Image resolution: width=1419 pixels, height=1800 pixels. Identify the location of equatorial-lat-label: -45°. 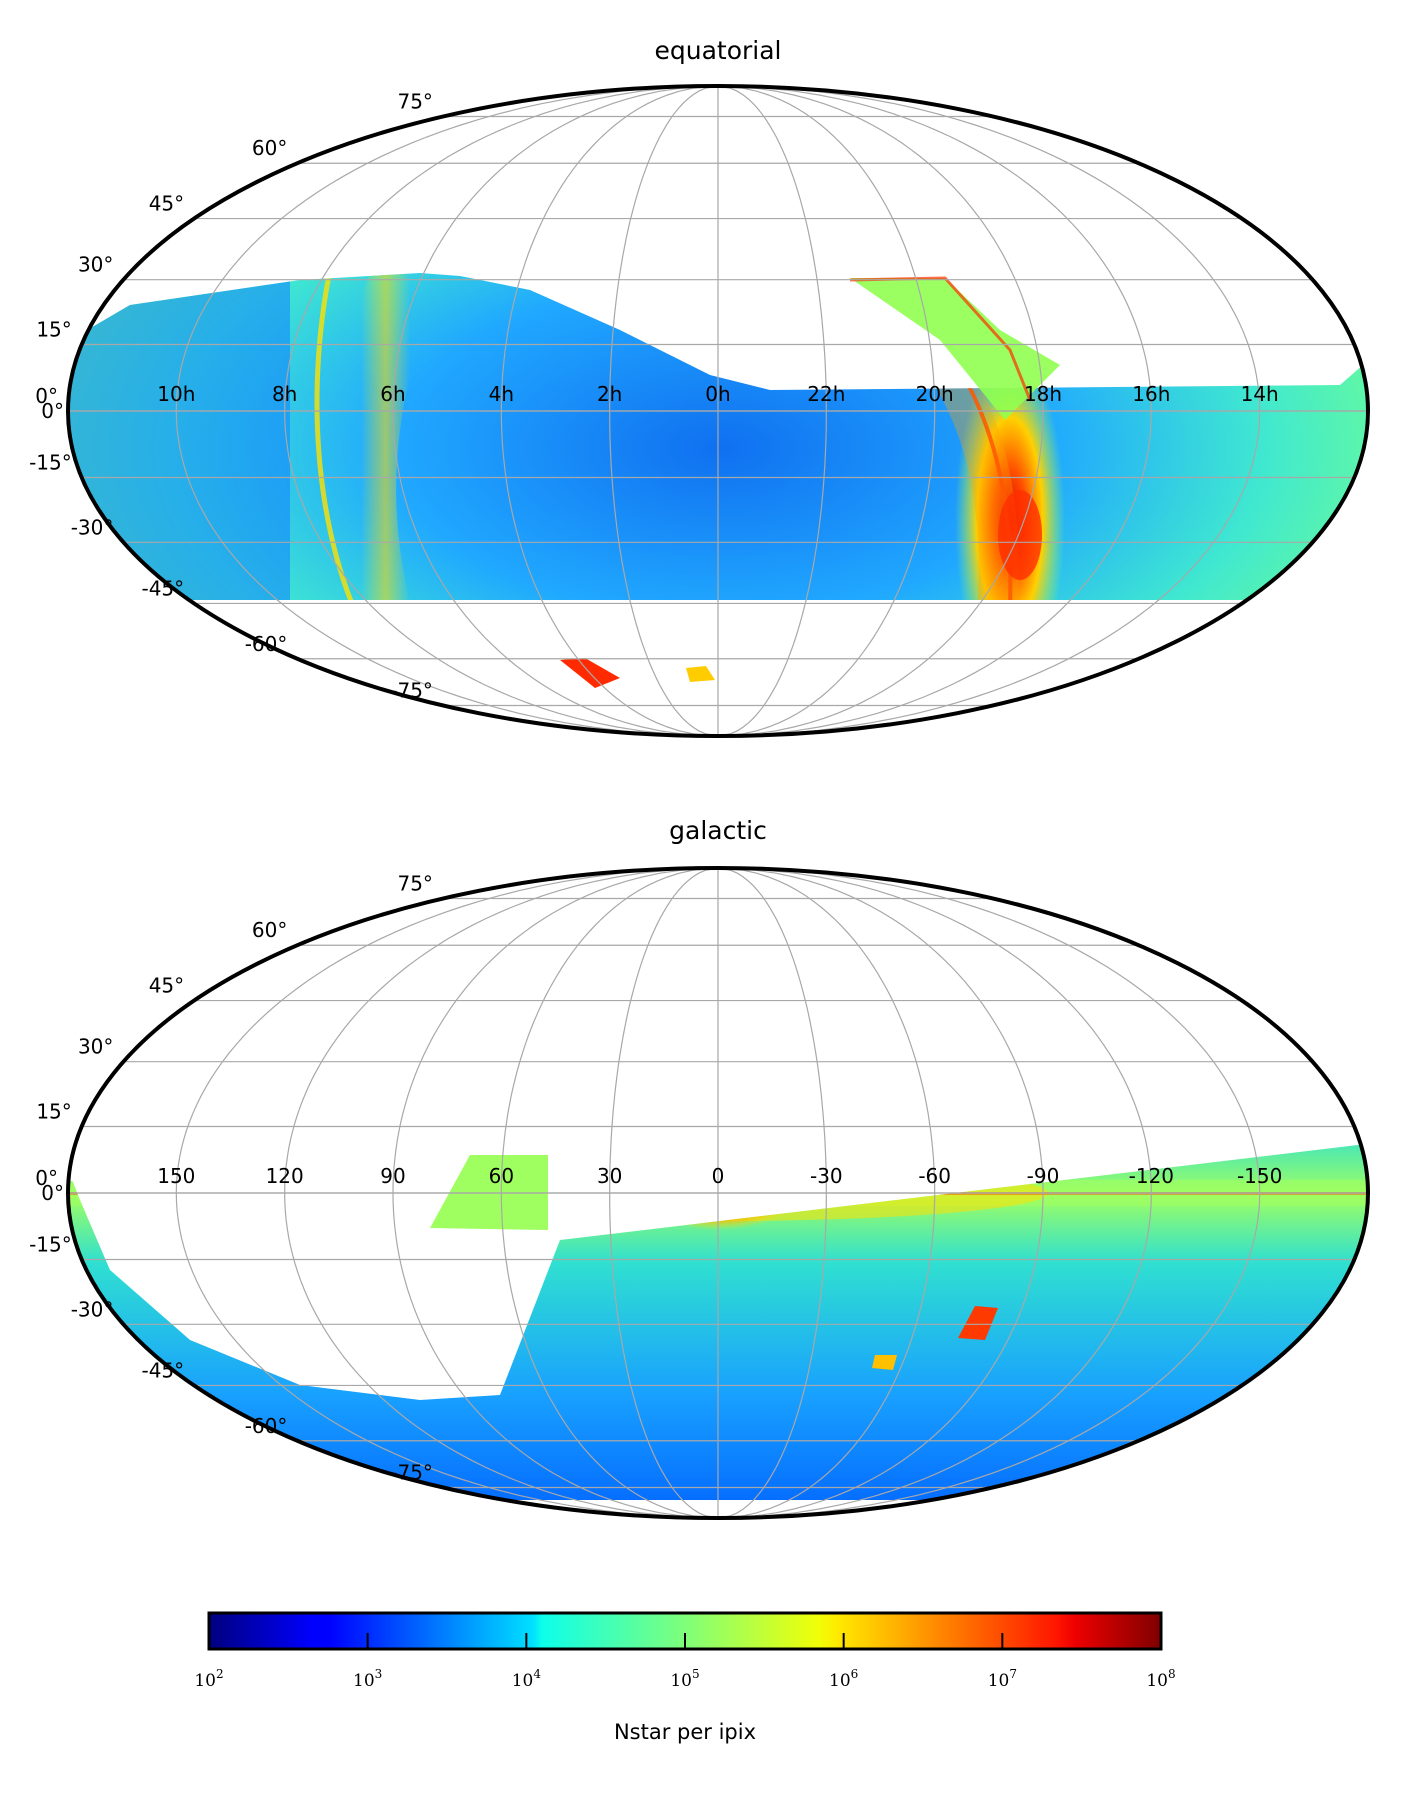
(162, 588).